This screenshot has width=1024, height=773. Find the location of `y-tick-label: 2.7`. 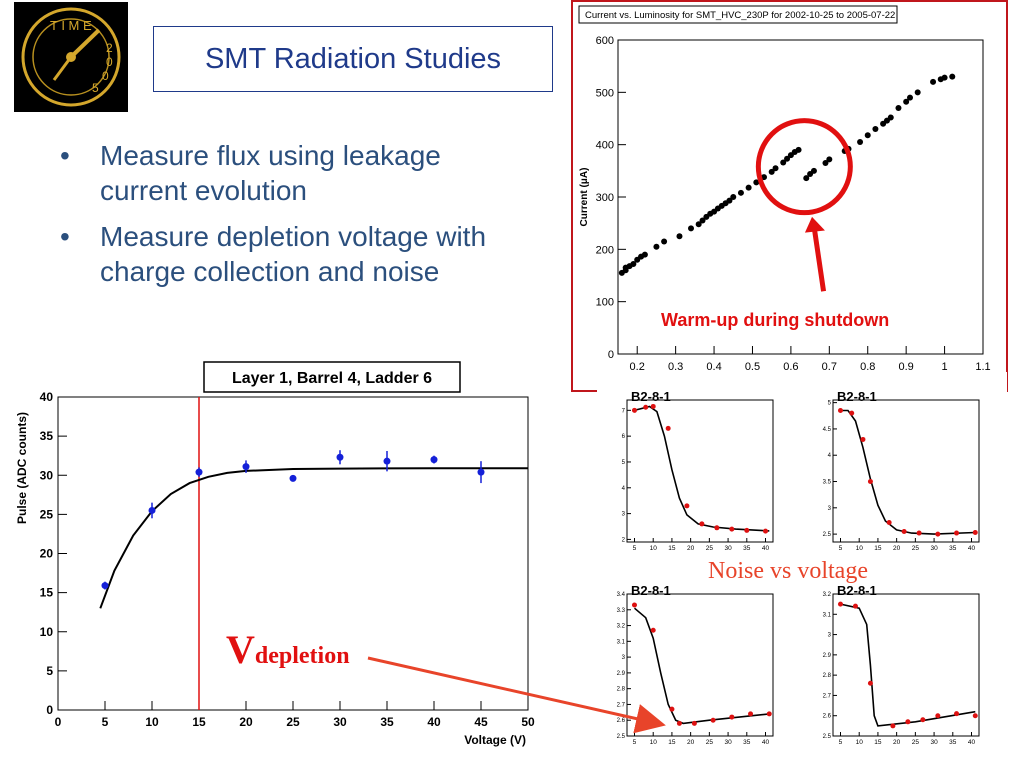

y-tick-label: 2.7 is located at coordinates (827, 696).